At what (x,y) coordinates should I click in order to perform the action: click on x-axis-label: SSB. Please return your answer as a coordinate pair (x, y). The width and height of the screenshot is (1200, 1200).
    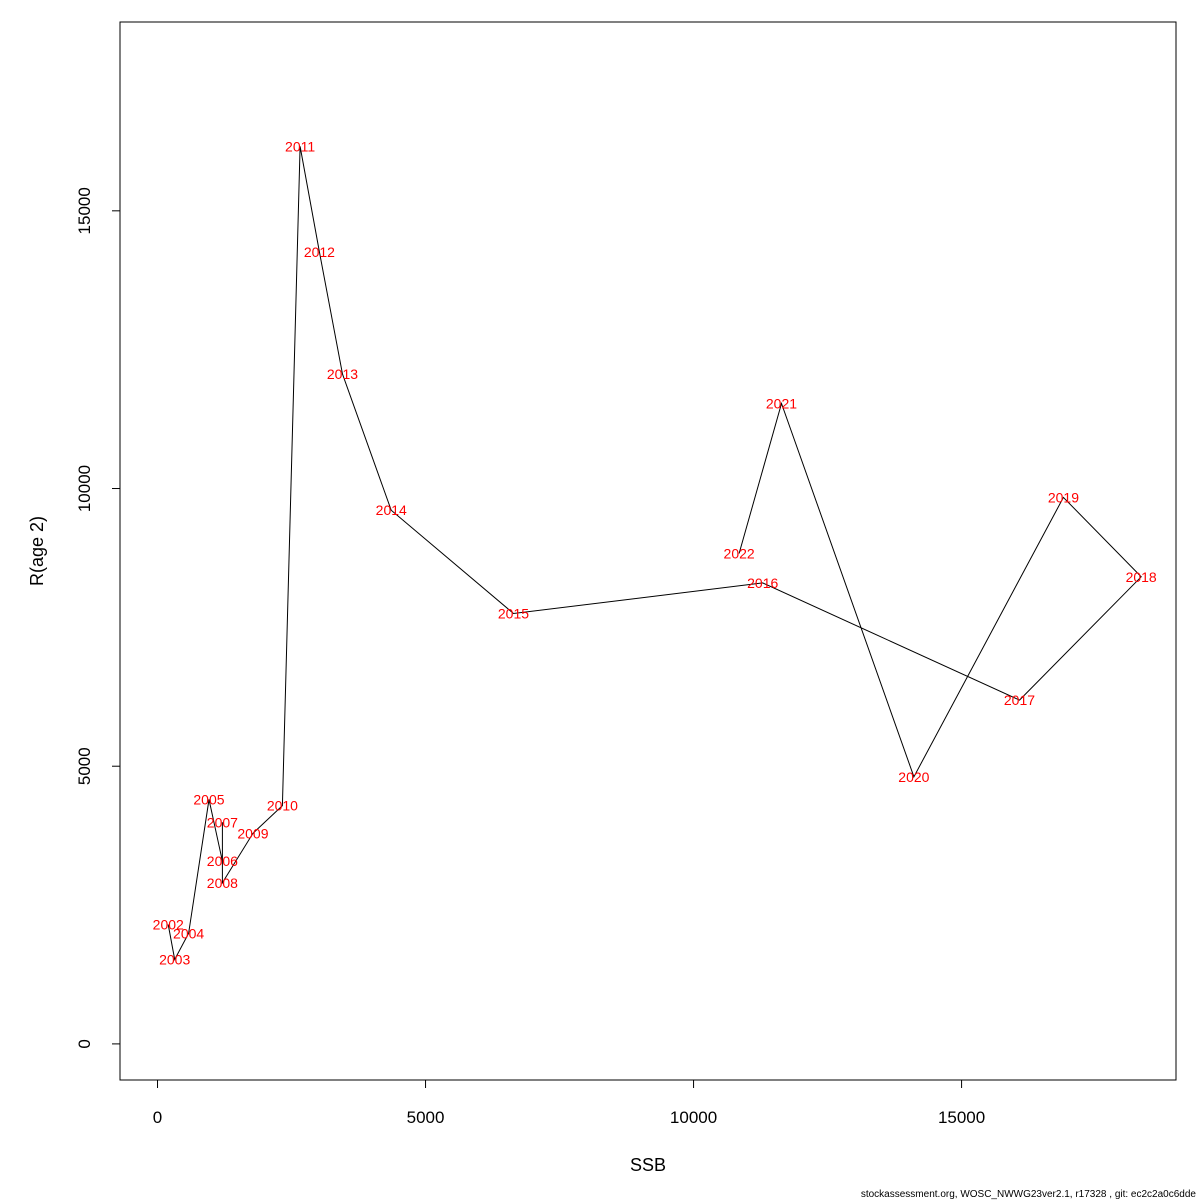
    Looking at the image, I should click on (648, 1165).